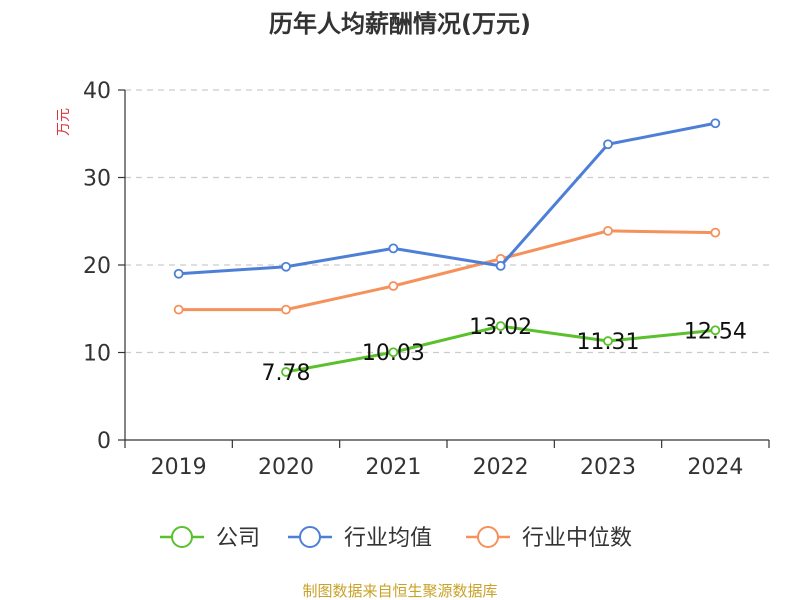 The width and height of the screenshot is (800, 600). I want to click on legend: 公司 行业均值 行业中位数, so click(396, 538).